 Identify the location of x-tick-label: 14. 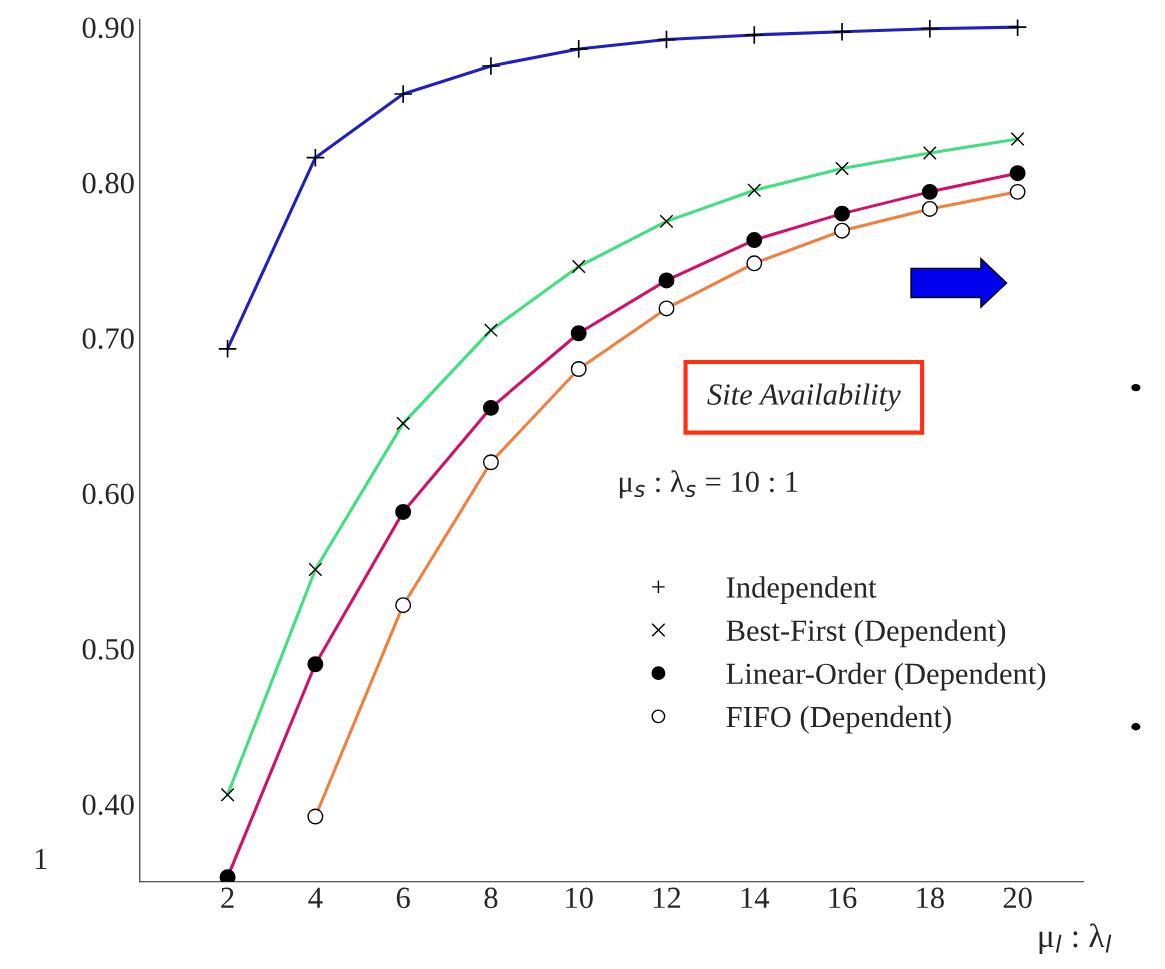
(755, 897).